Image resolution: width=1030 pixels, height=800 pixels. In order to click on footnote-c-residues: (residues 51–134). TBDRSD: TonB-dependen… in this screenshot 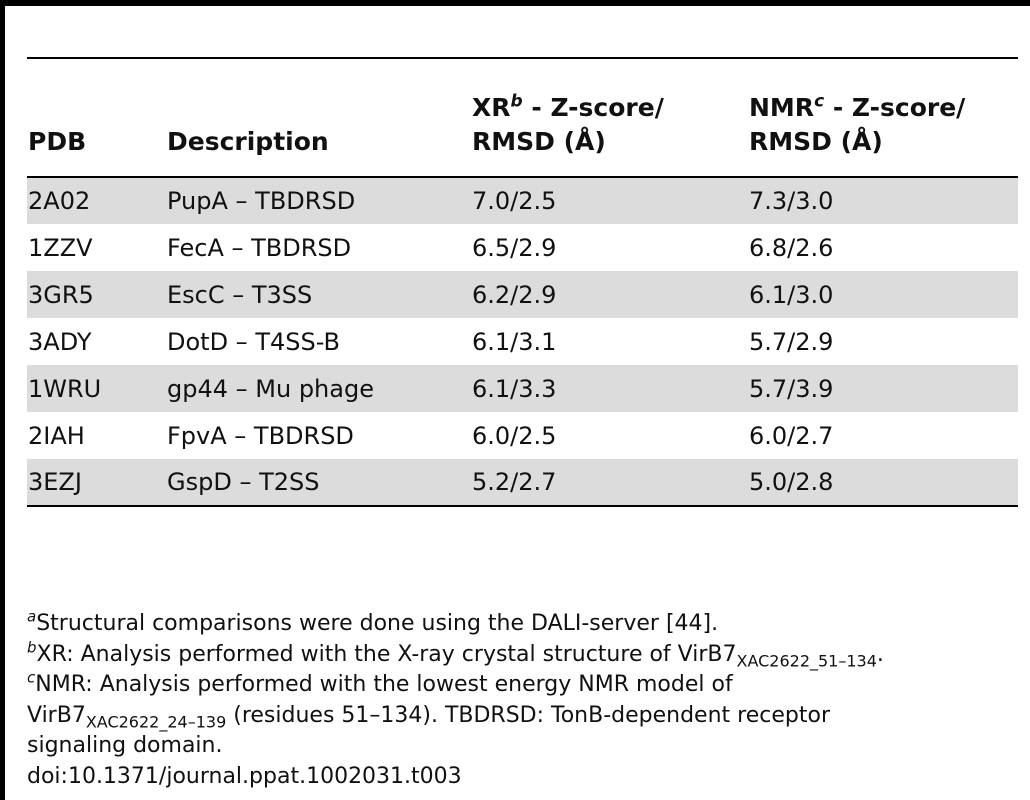, I will do `click(528, 715)`.